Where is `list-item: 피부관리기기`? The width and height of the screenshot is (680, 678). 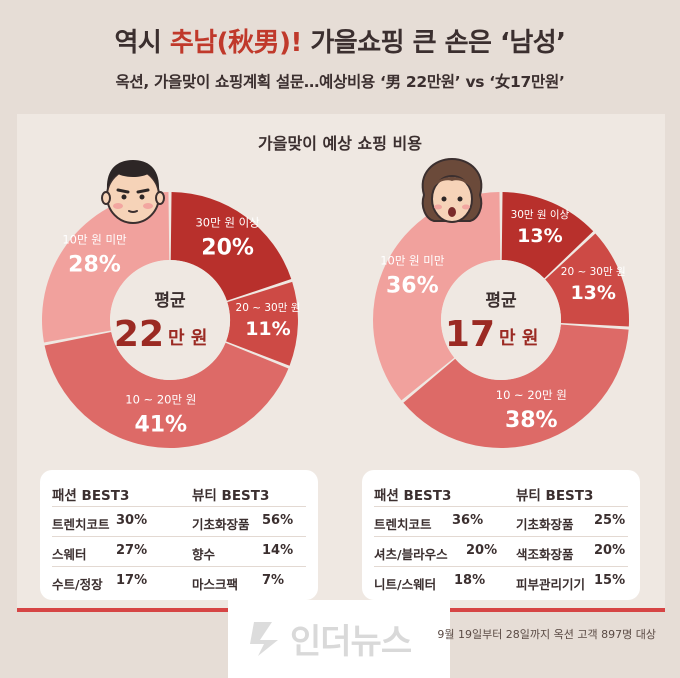 list-item: 피부관리기기 is located at coordinates (551, 584).